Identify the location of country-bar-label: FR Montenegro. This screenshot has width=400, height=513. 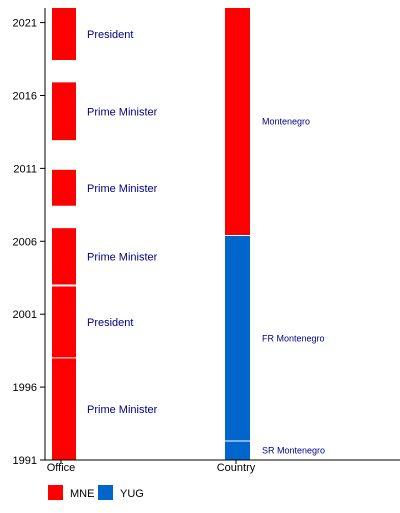
(293, 338).